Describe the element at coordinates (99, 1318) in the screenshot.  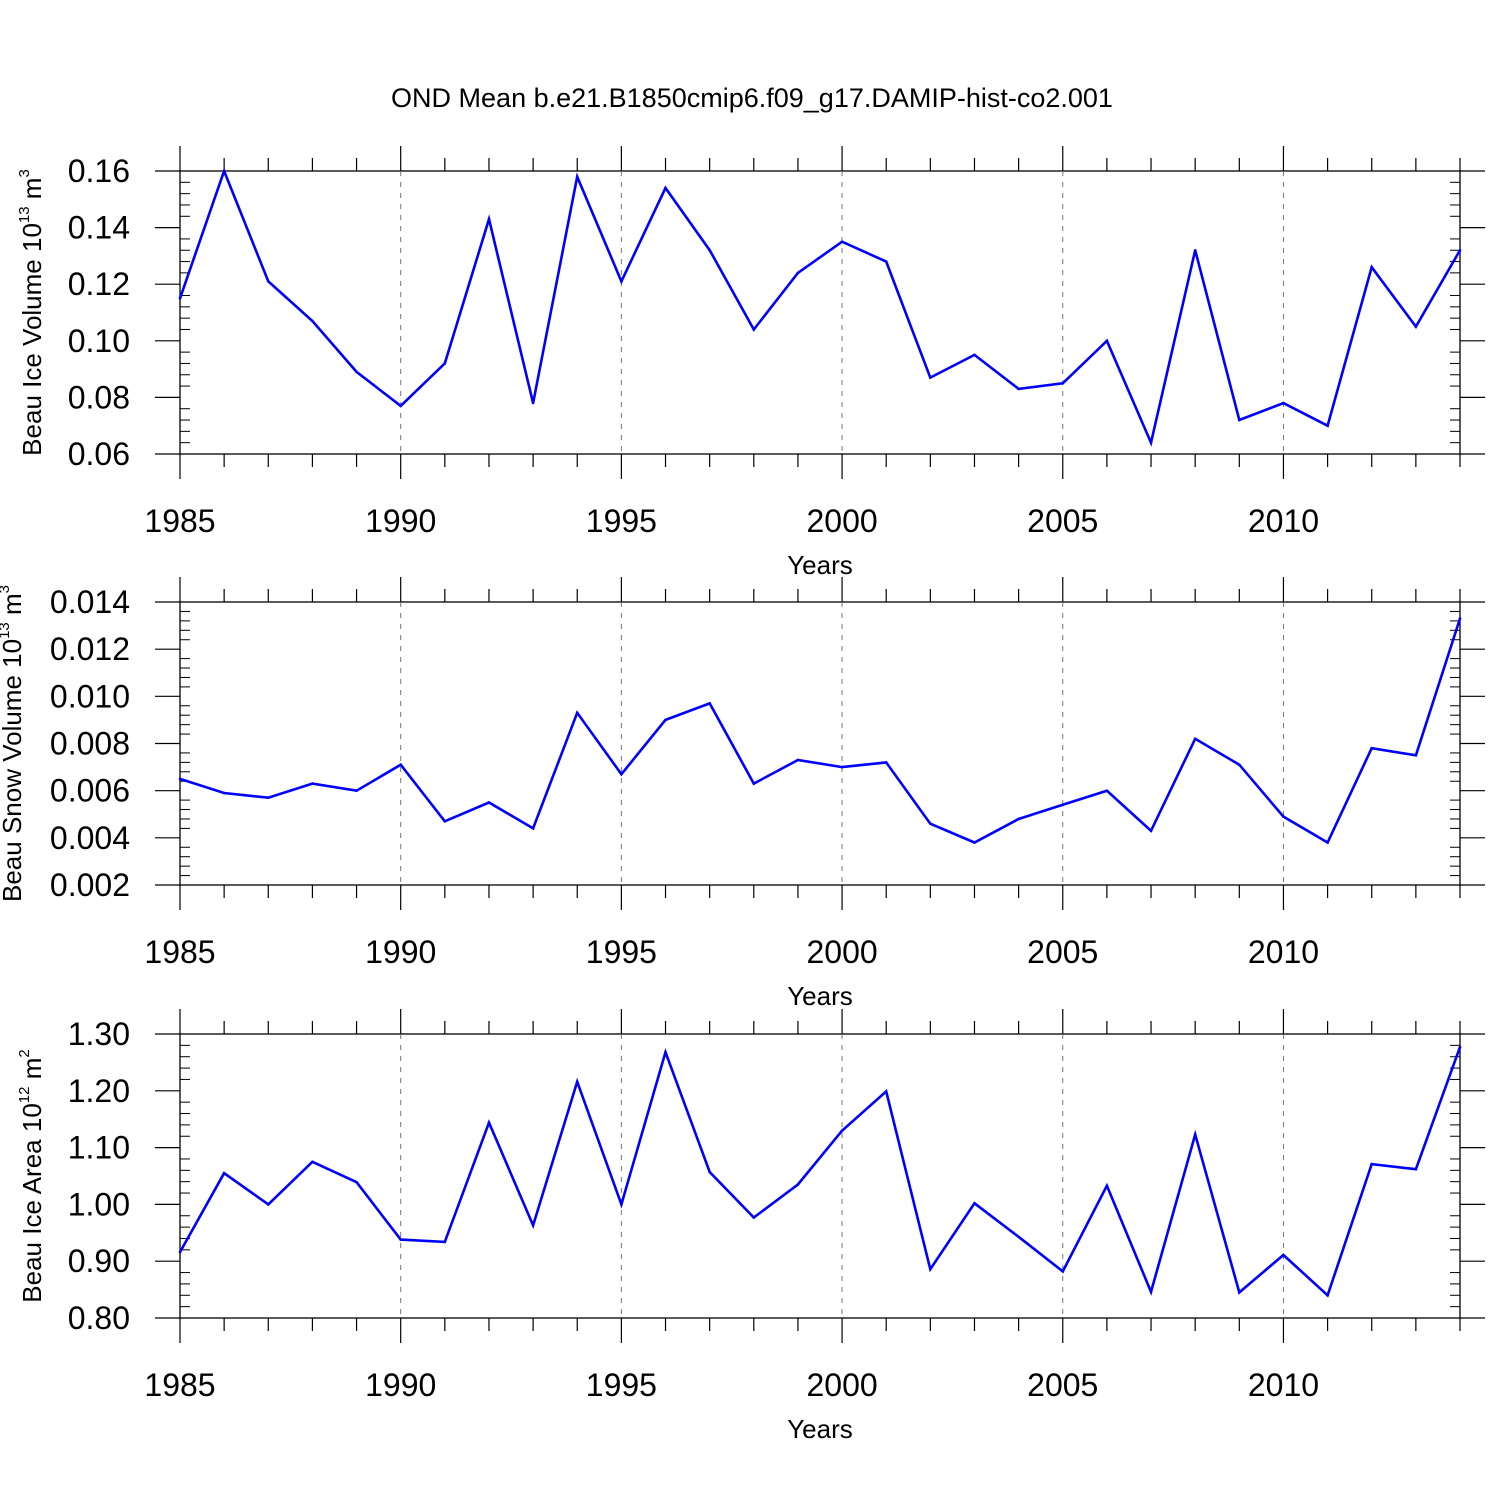
I see `y-tick-label: 0.80` at that location.